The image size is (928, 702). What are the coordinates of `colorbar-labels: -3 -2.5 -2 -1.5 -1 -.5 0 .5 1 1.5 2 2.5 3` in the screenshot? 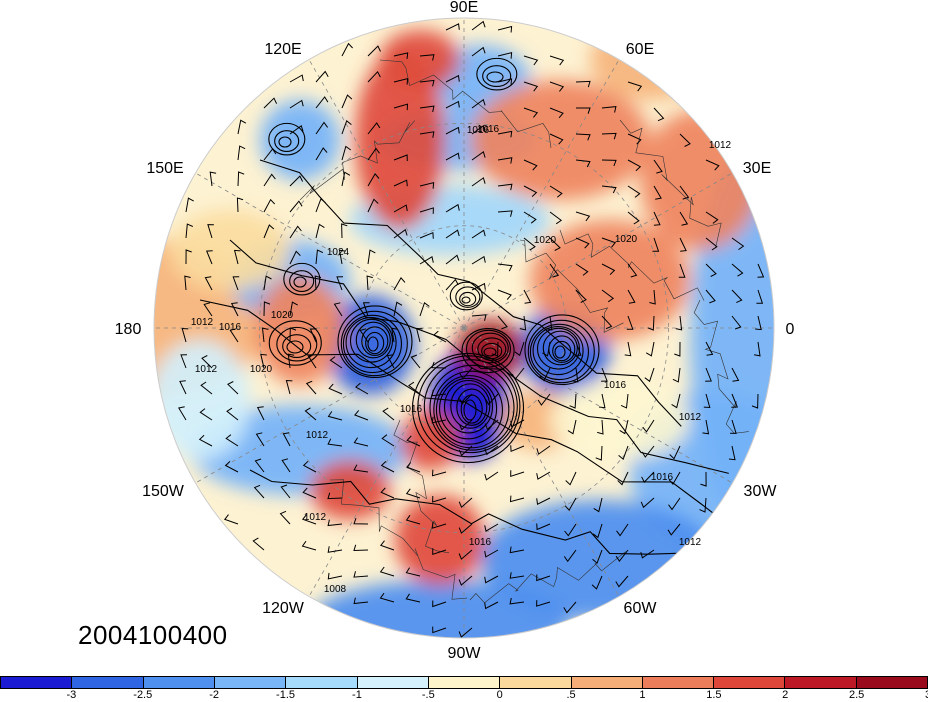 It's located at (464, 695).